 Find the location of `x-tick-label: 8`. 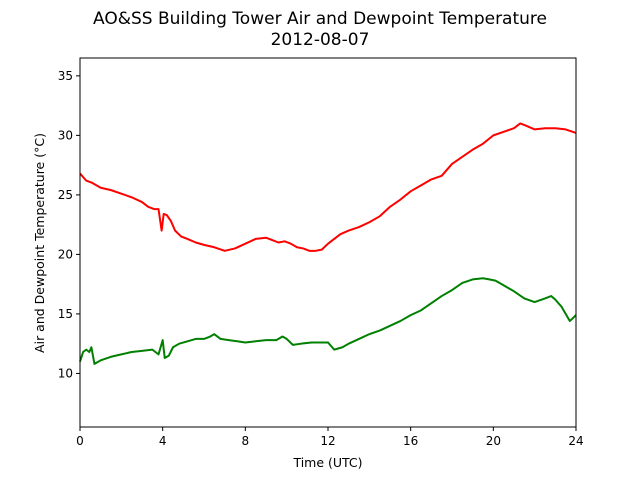

x-tick-label: 8 is located at coordinates (246, 441).